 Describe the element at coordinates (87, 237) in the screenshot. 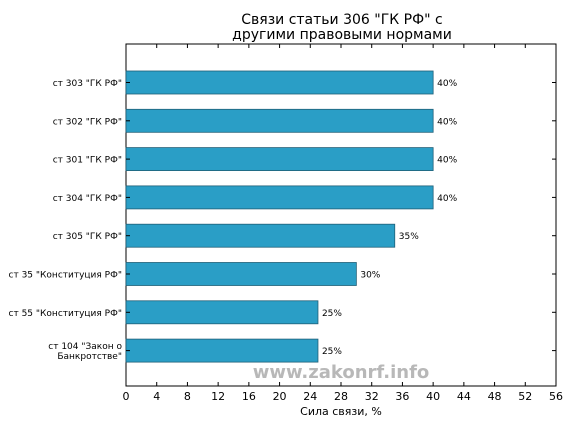

I see `y-tick-label: ст 305 "ГК РФ"` at that location.